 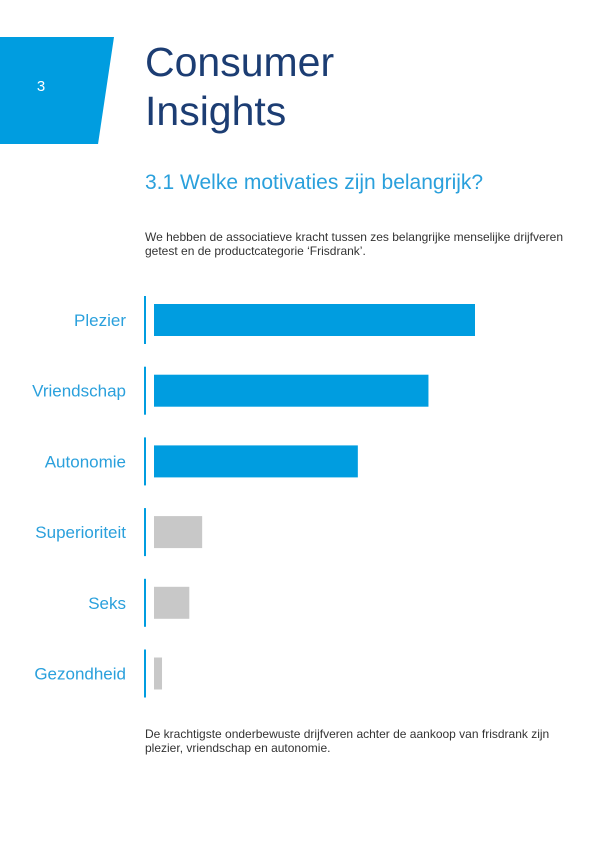 What do you see at coordinates (291, 390) in the screenshot?
I see `bar-vriendschap` at bounding box center [291, 390].